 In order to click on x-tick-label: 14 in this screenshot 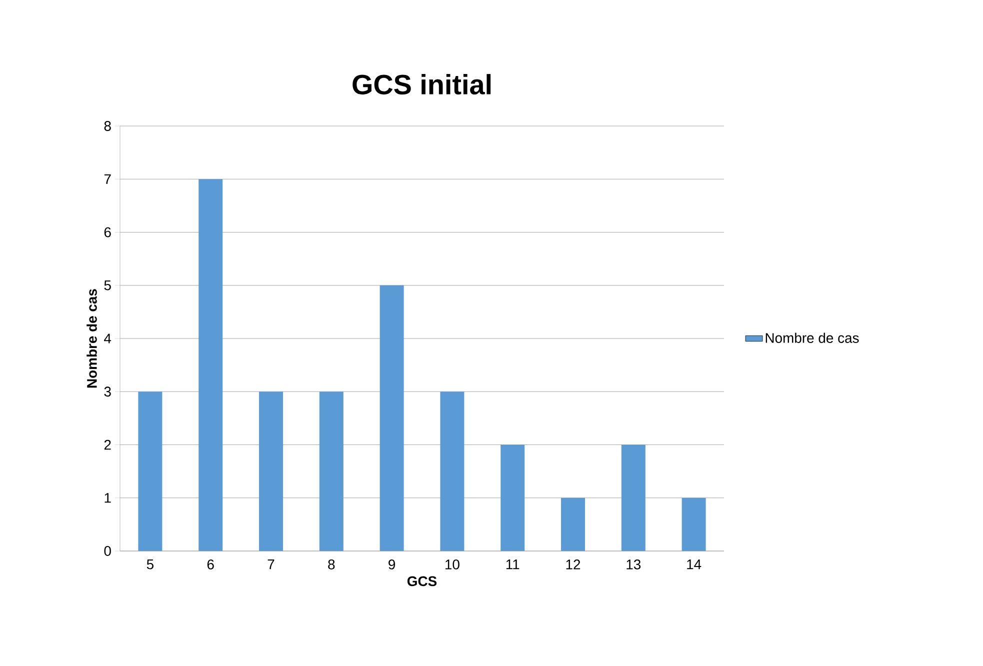, I will do `click(694, 565)`.